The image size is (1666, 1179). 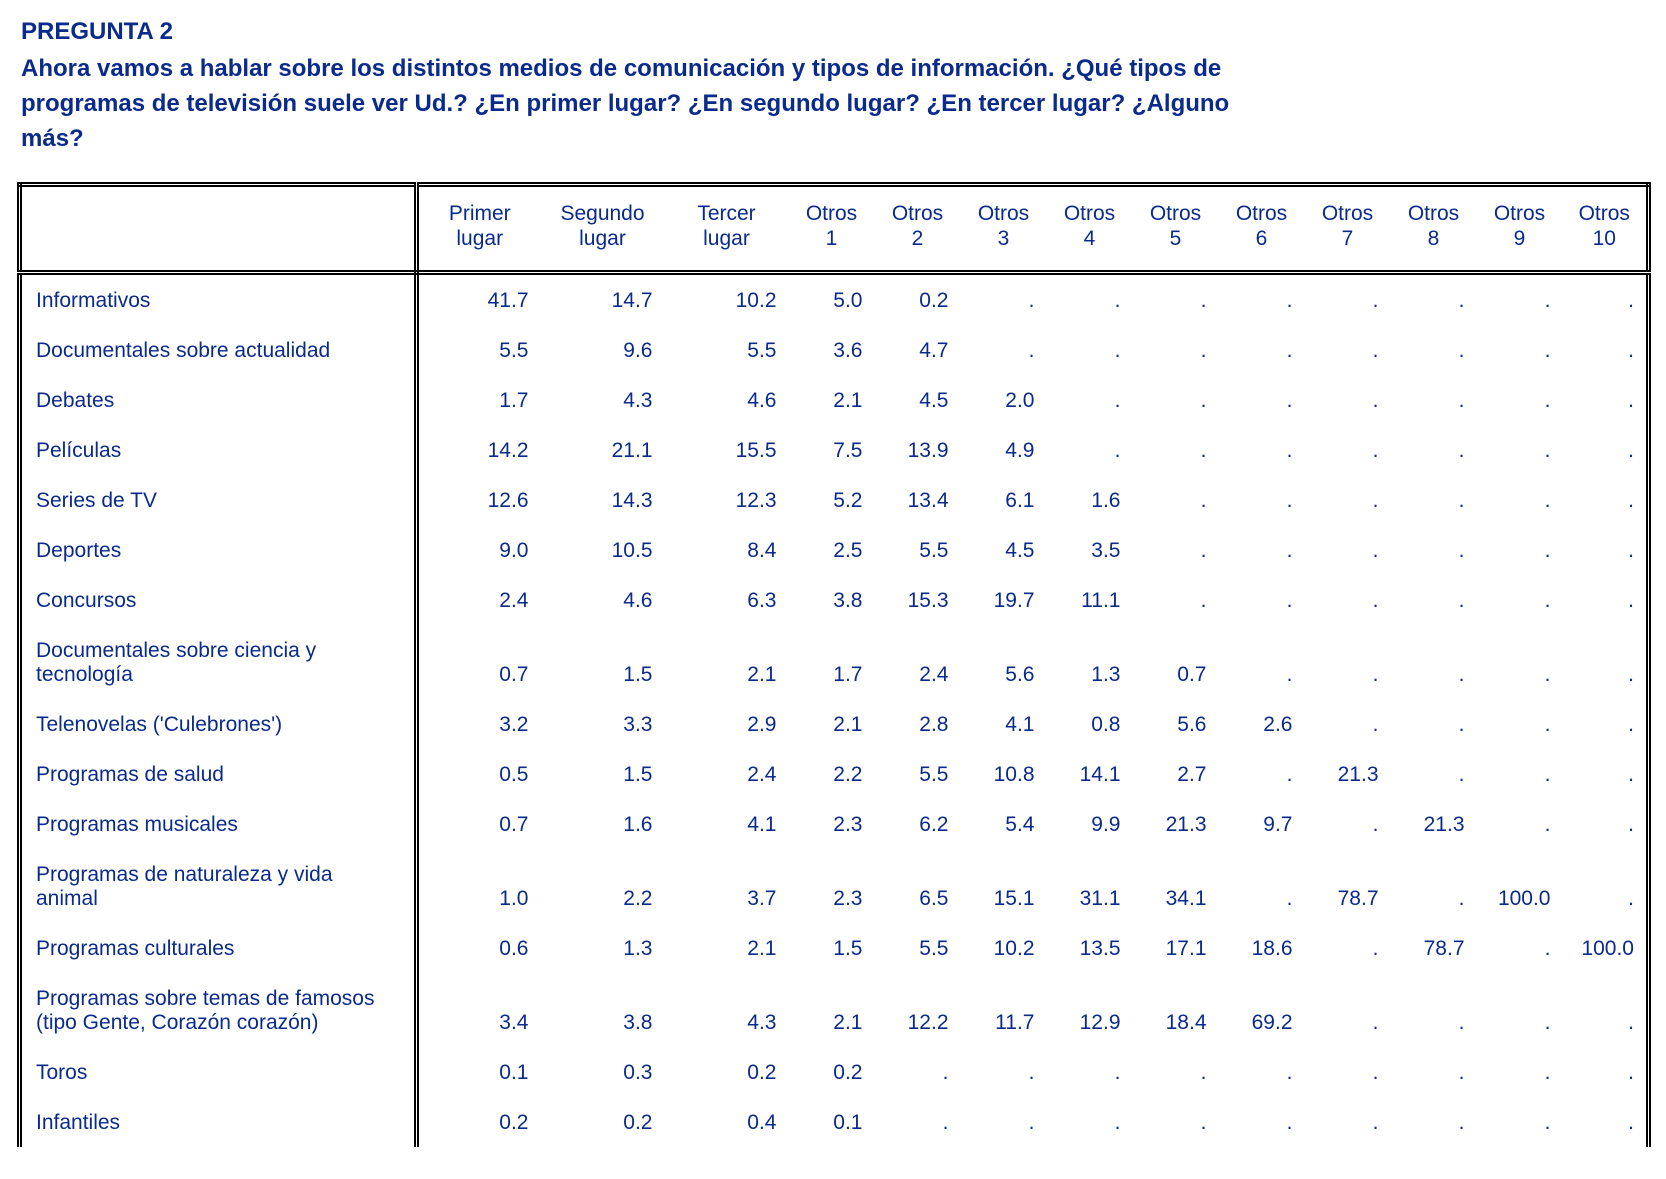 What do you see at coordinates (1192, 774) in the screenshot?
I see `cell-value: 2.7` at bounding box center [1192, 774].